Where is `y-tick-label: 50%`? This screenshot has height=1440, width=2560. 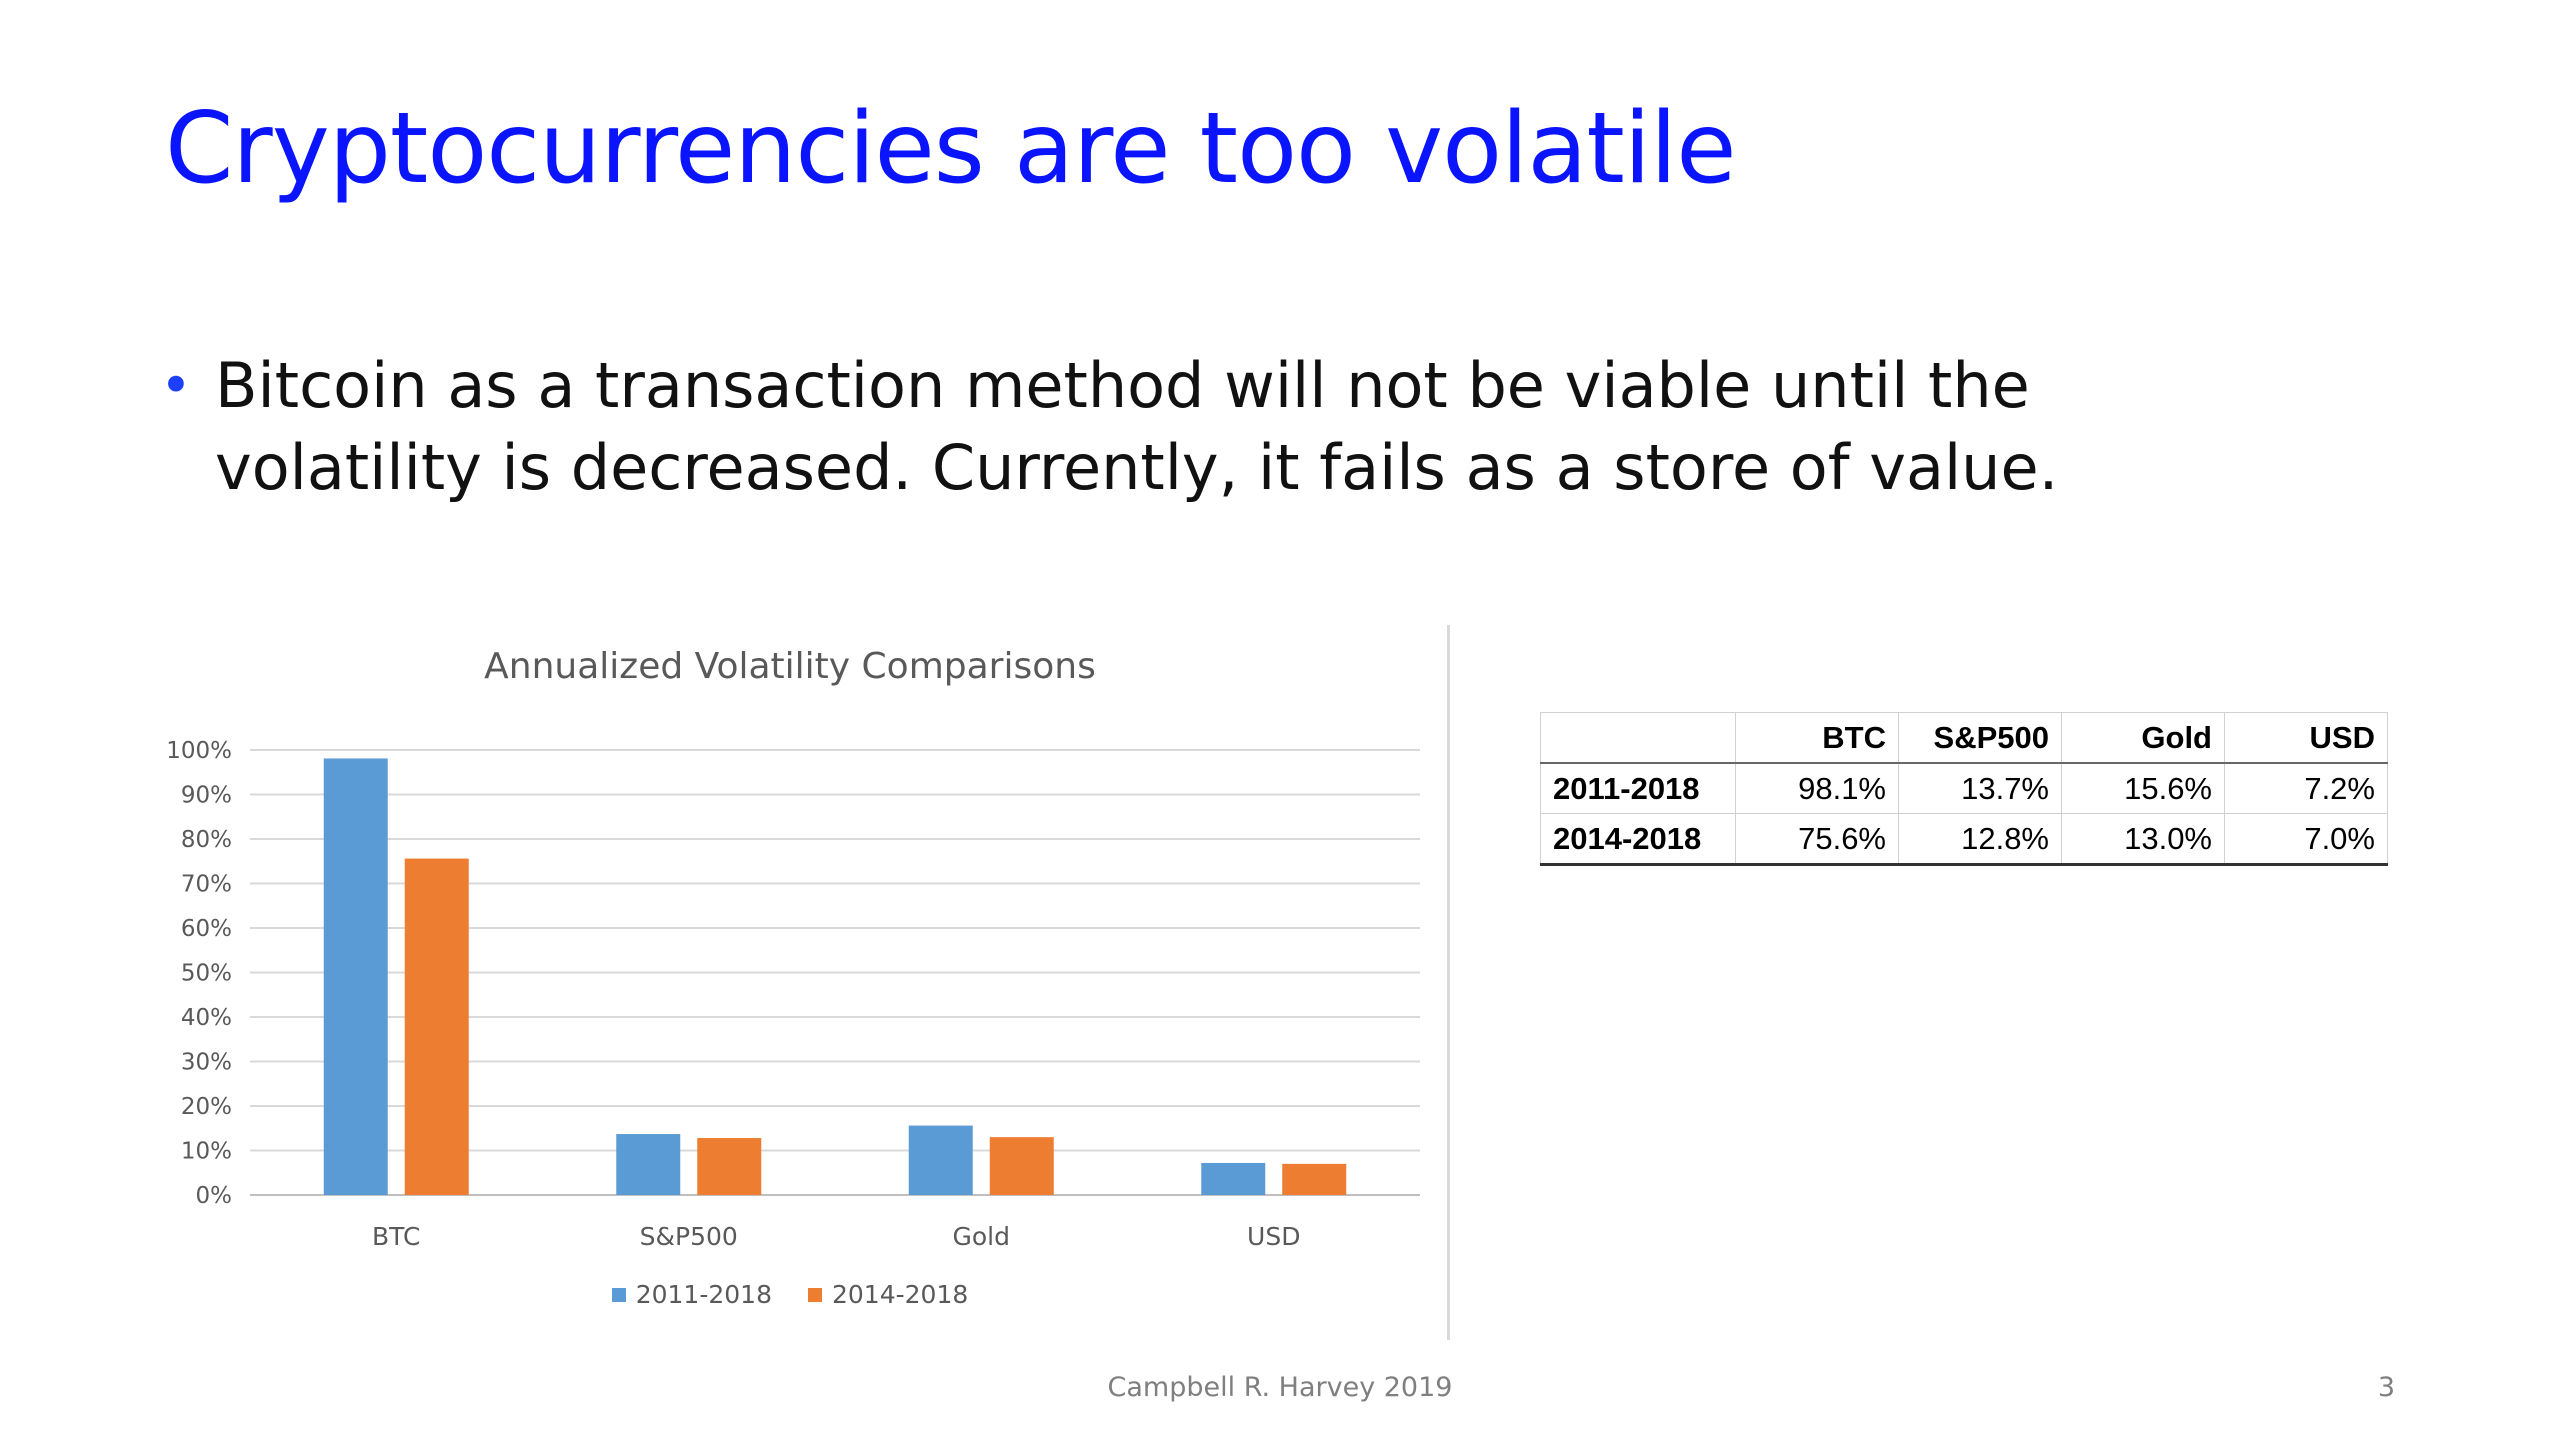 y-tick-label: 50% is located at coordinates (206, 974).